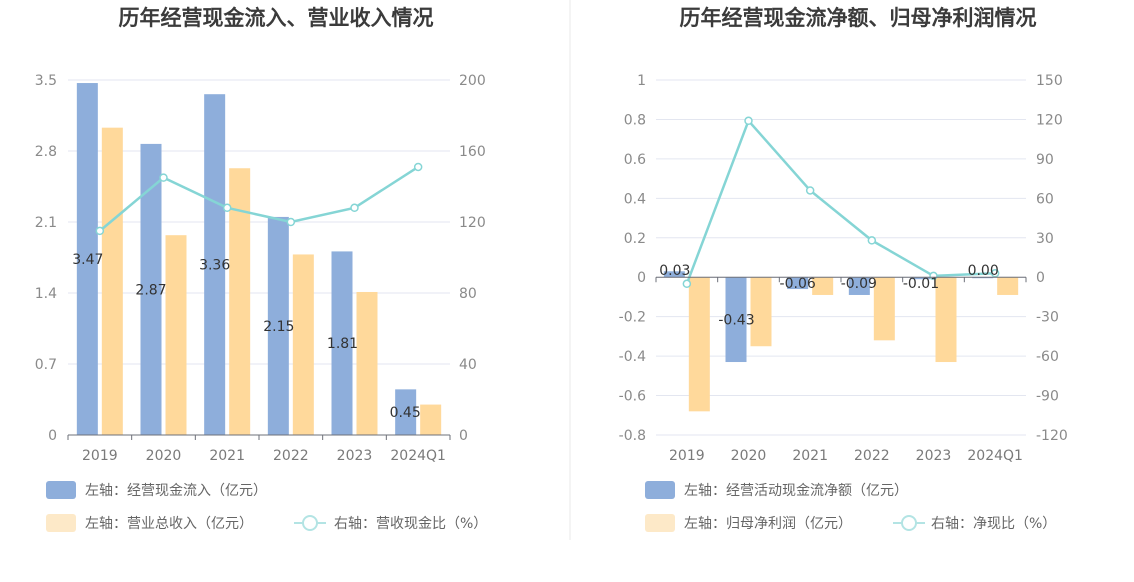  What do you see at coordinates (468, 294) in the screenshot?
I see `right-axis-tick-label: 80` at bounding box center [468, 294].